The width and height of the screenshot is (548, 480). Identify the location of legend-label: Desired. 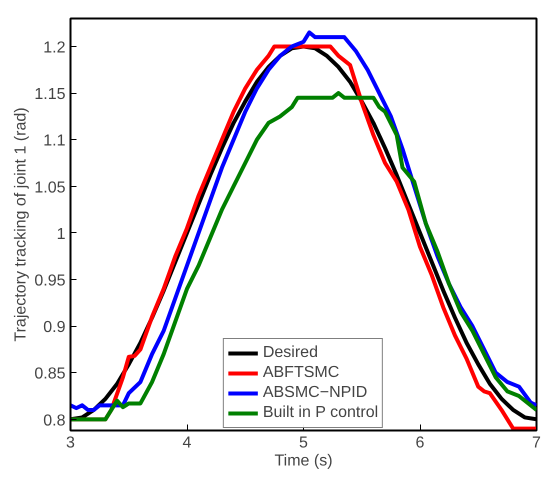
(290, 353).